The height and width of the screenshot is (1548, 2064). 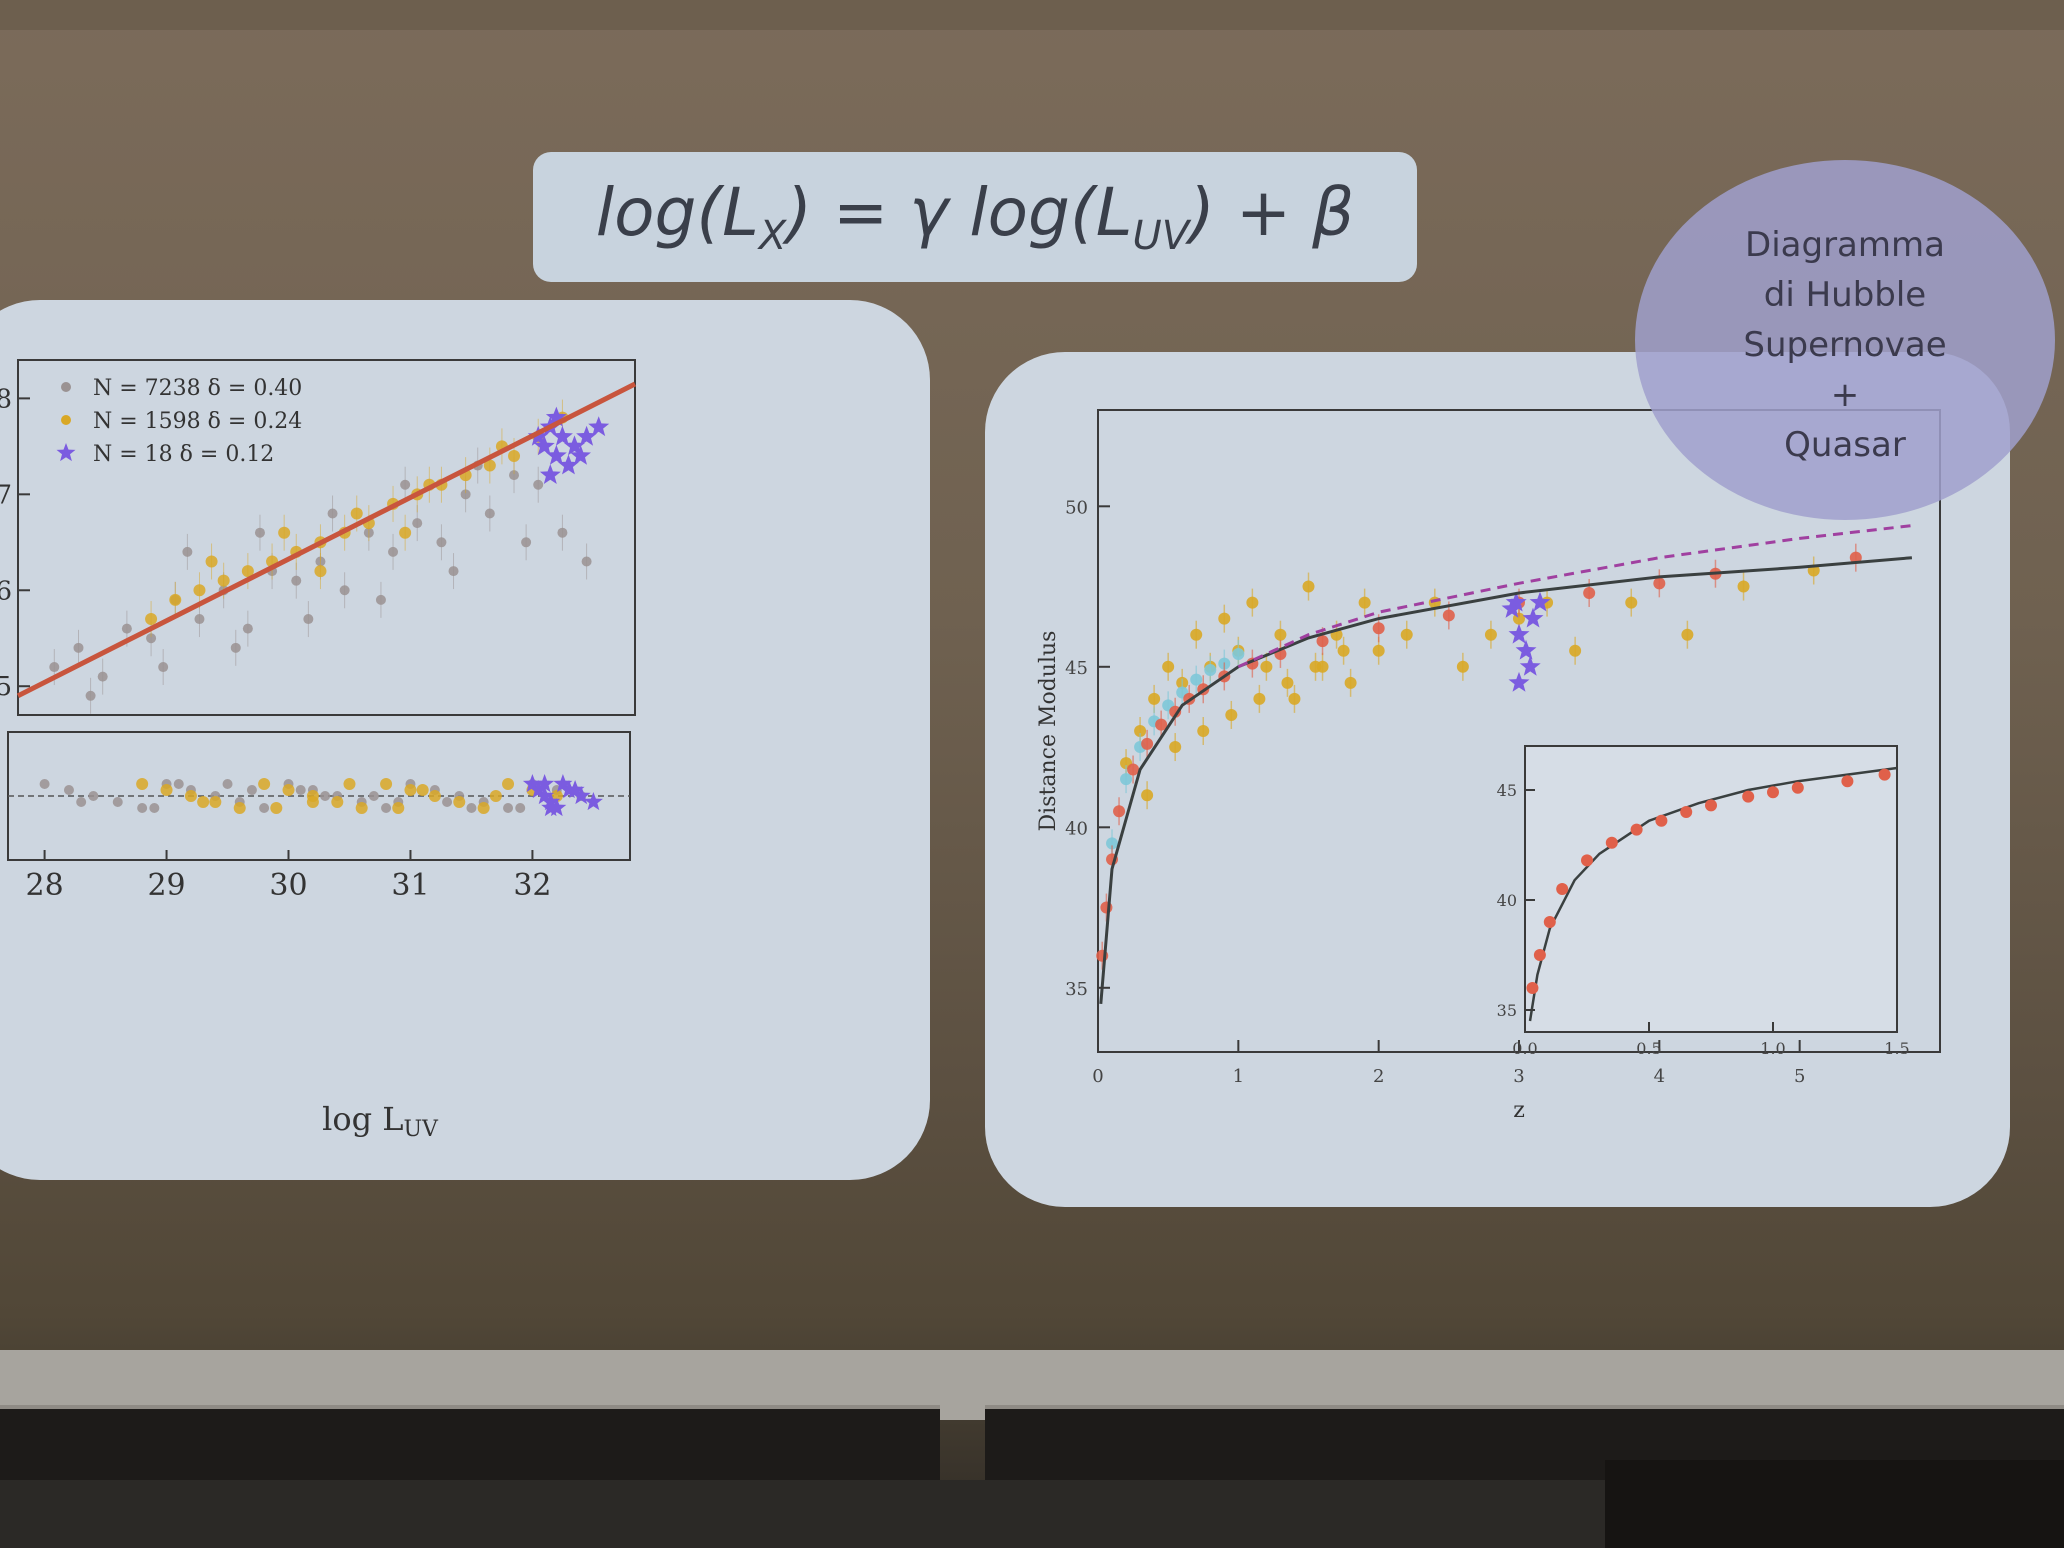 I want to click on label-bubble-text: Diagramma di Hubble Supernovae + Quasar, so click(x=1845, y=345).